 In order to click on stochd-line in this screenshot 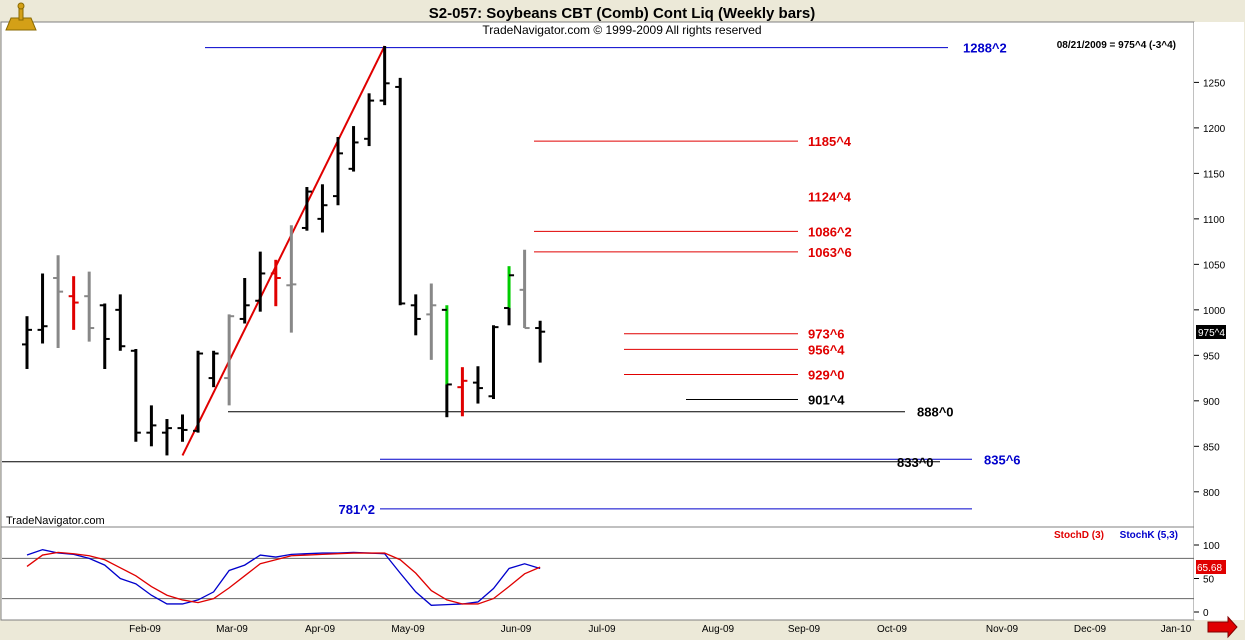, I will do `click(283, 578)`.